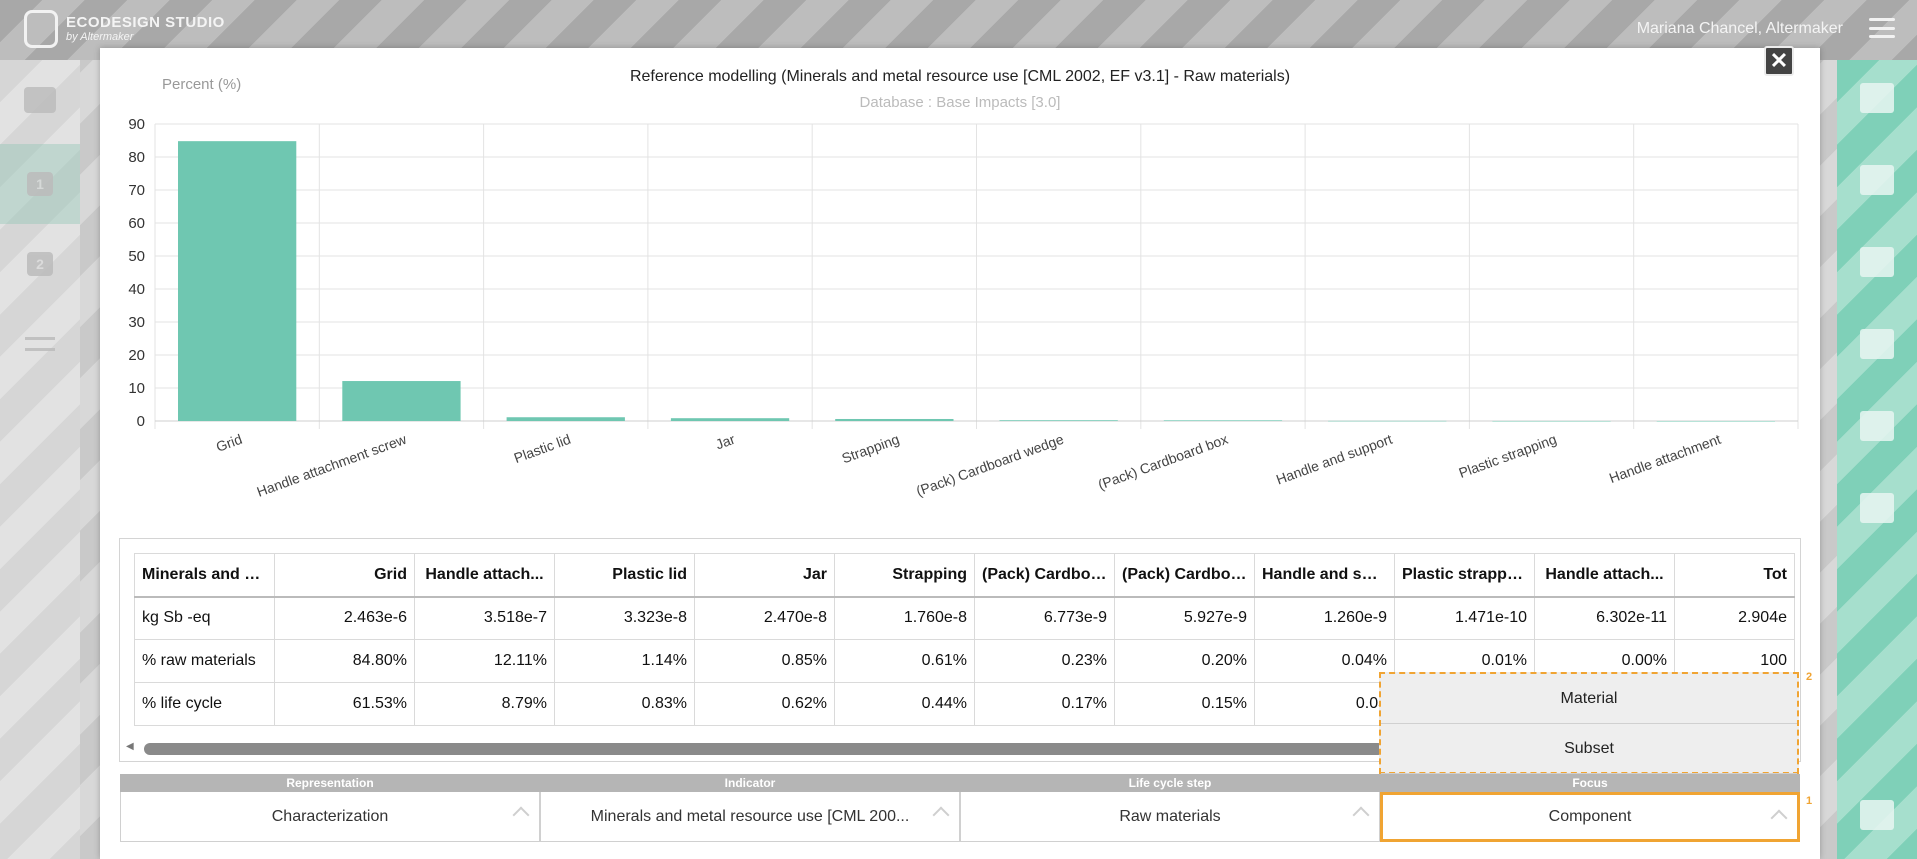 This screenshot has width=1917, height=859. Describe the element at coordinates (1184, 661) in the screenshot. I see `table-cell: 0.20%` at that location.